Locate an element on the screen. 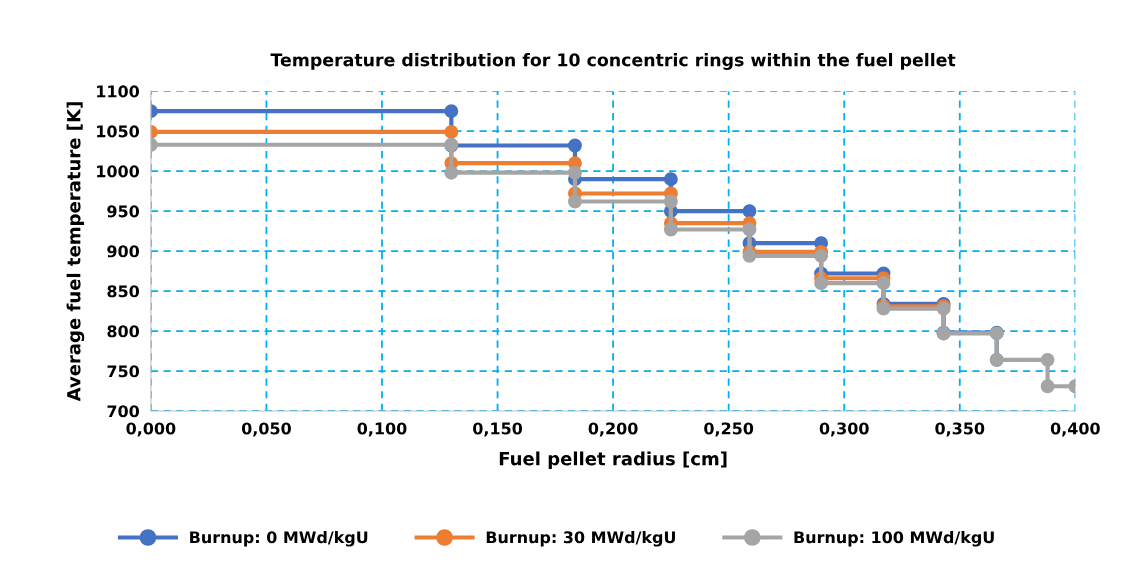  legend-label: Burnup: 30 MWd/kgU is located at coordinates (580, 538).